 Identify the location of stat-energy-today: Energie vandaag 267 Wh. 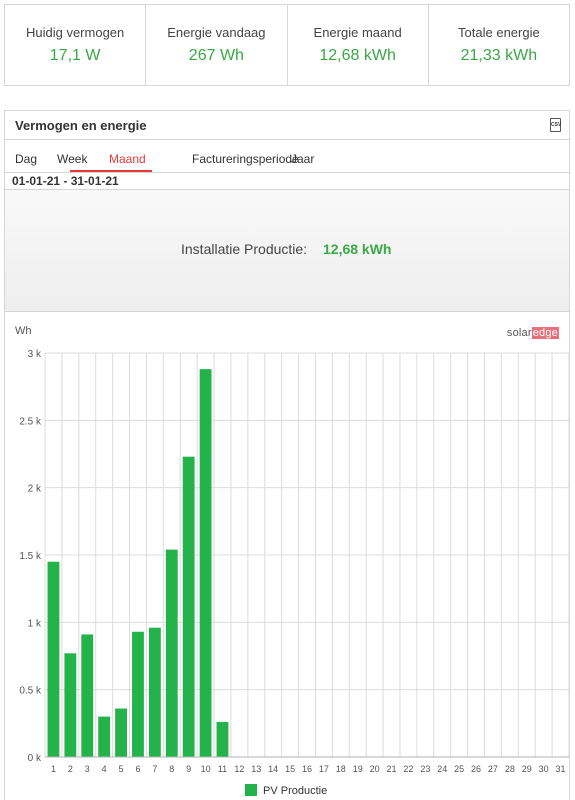
(217, 45).